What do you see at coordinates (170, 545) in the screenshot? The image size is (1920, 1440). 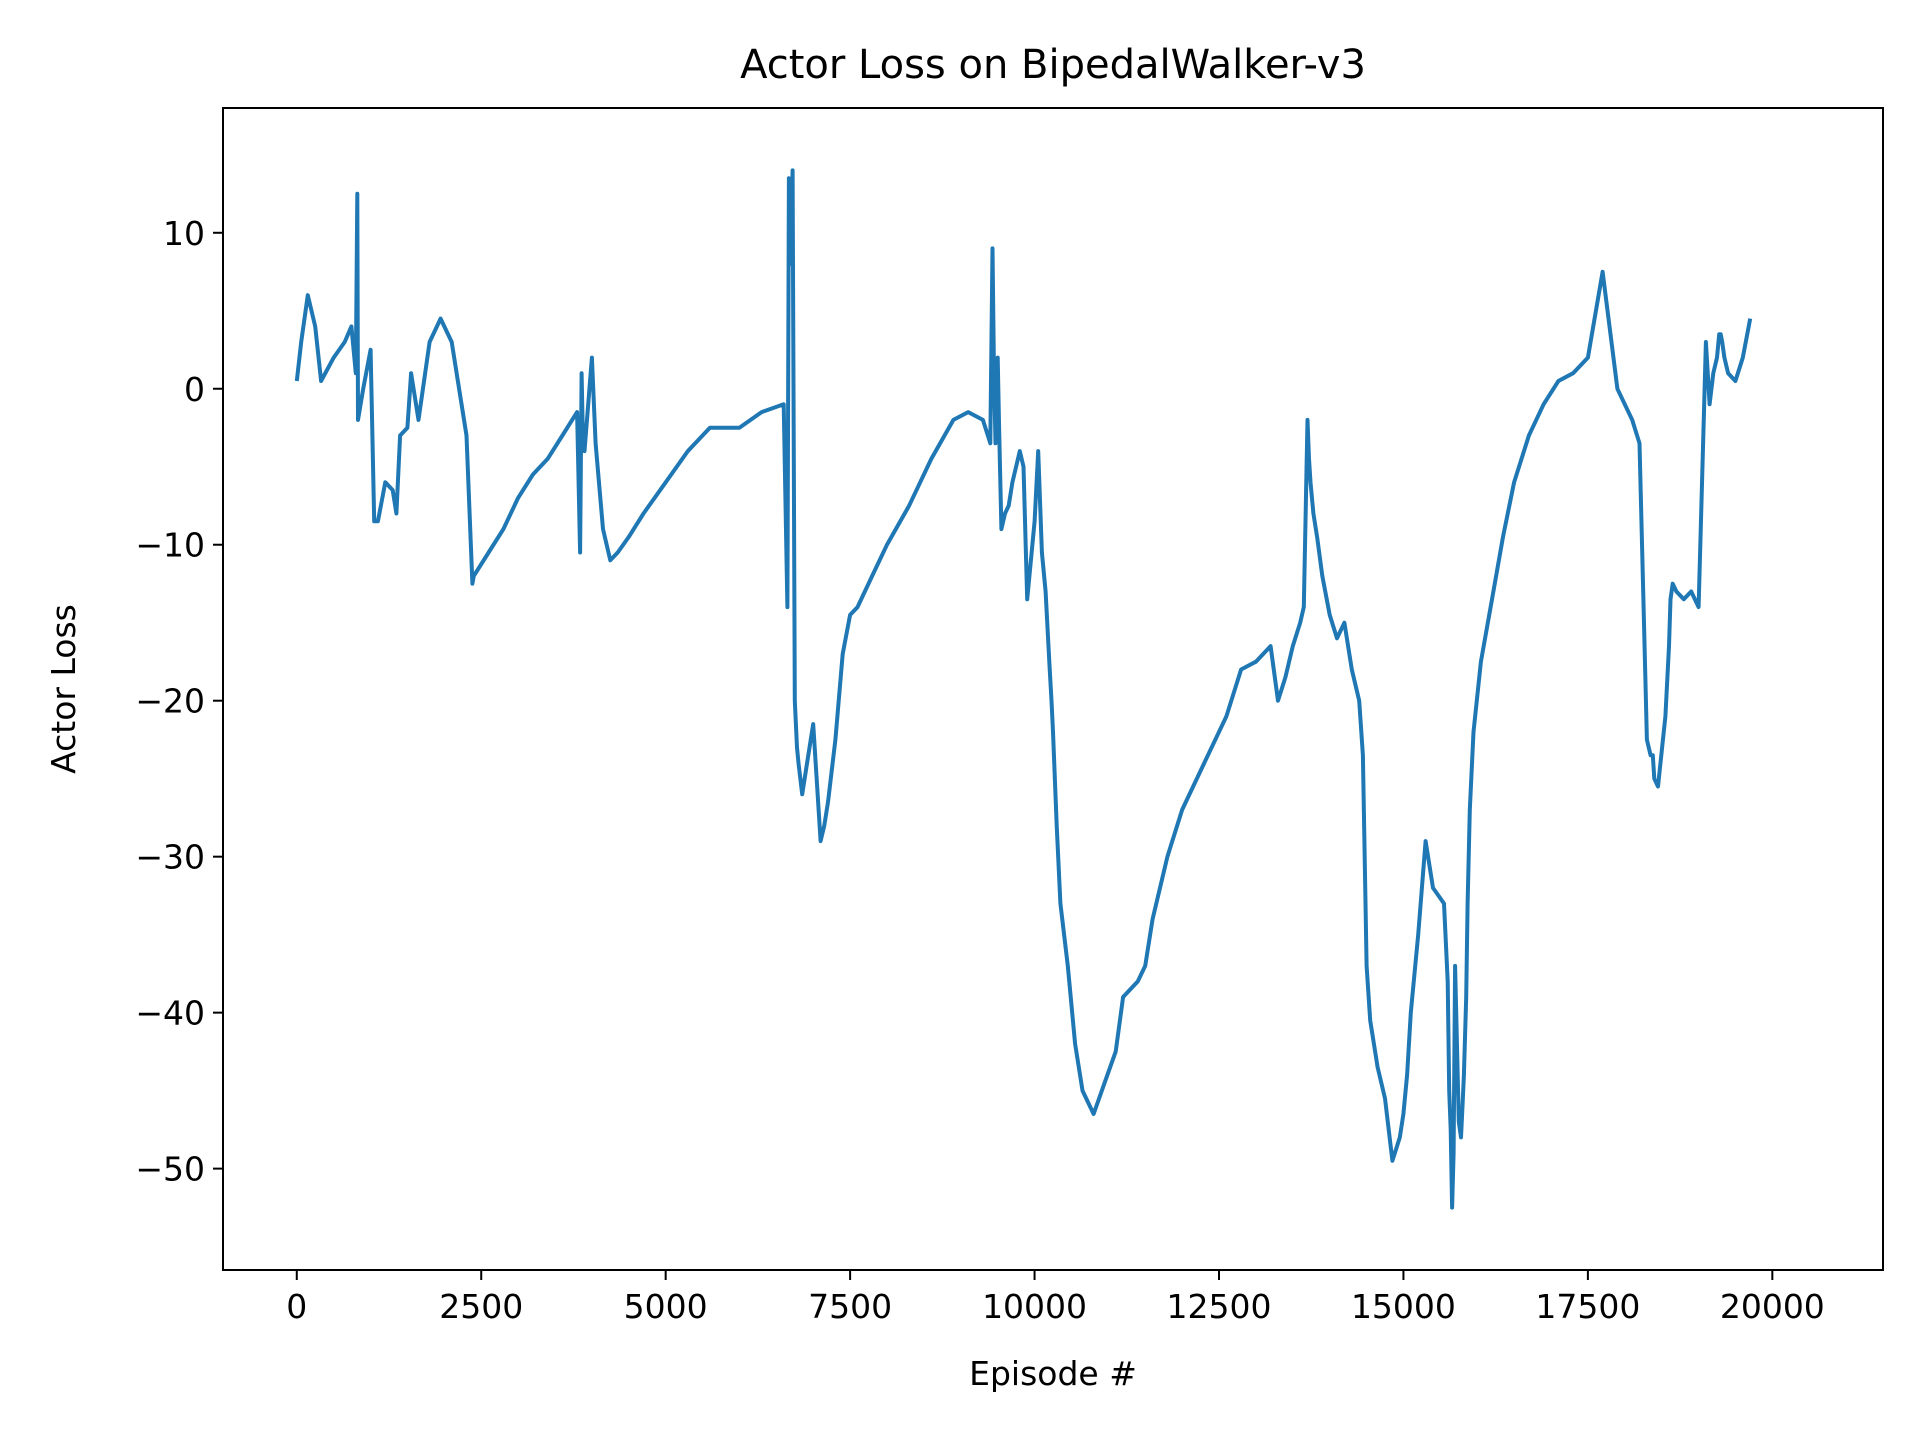 I see `y-tick-label: −10` at bounding box center [170, 545].